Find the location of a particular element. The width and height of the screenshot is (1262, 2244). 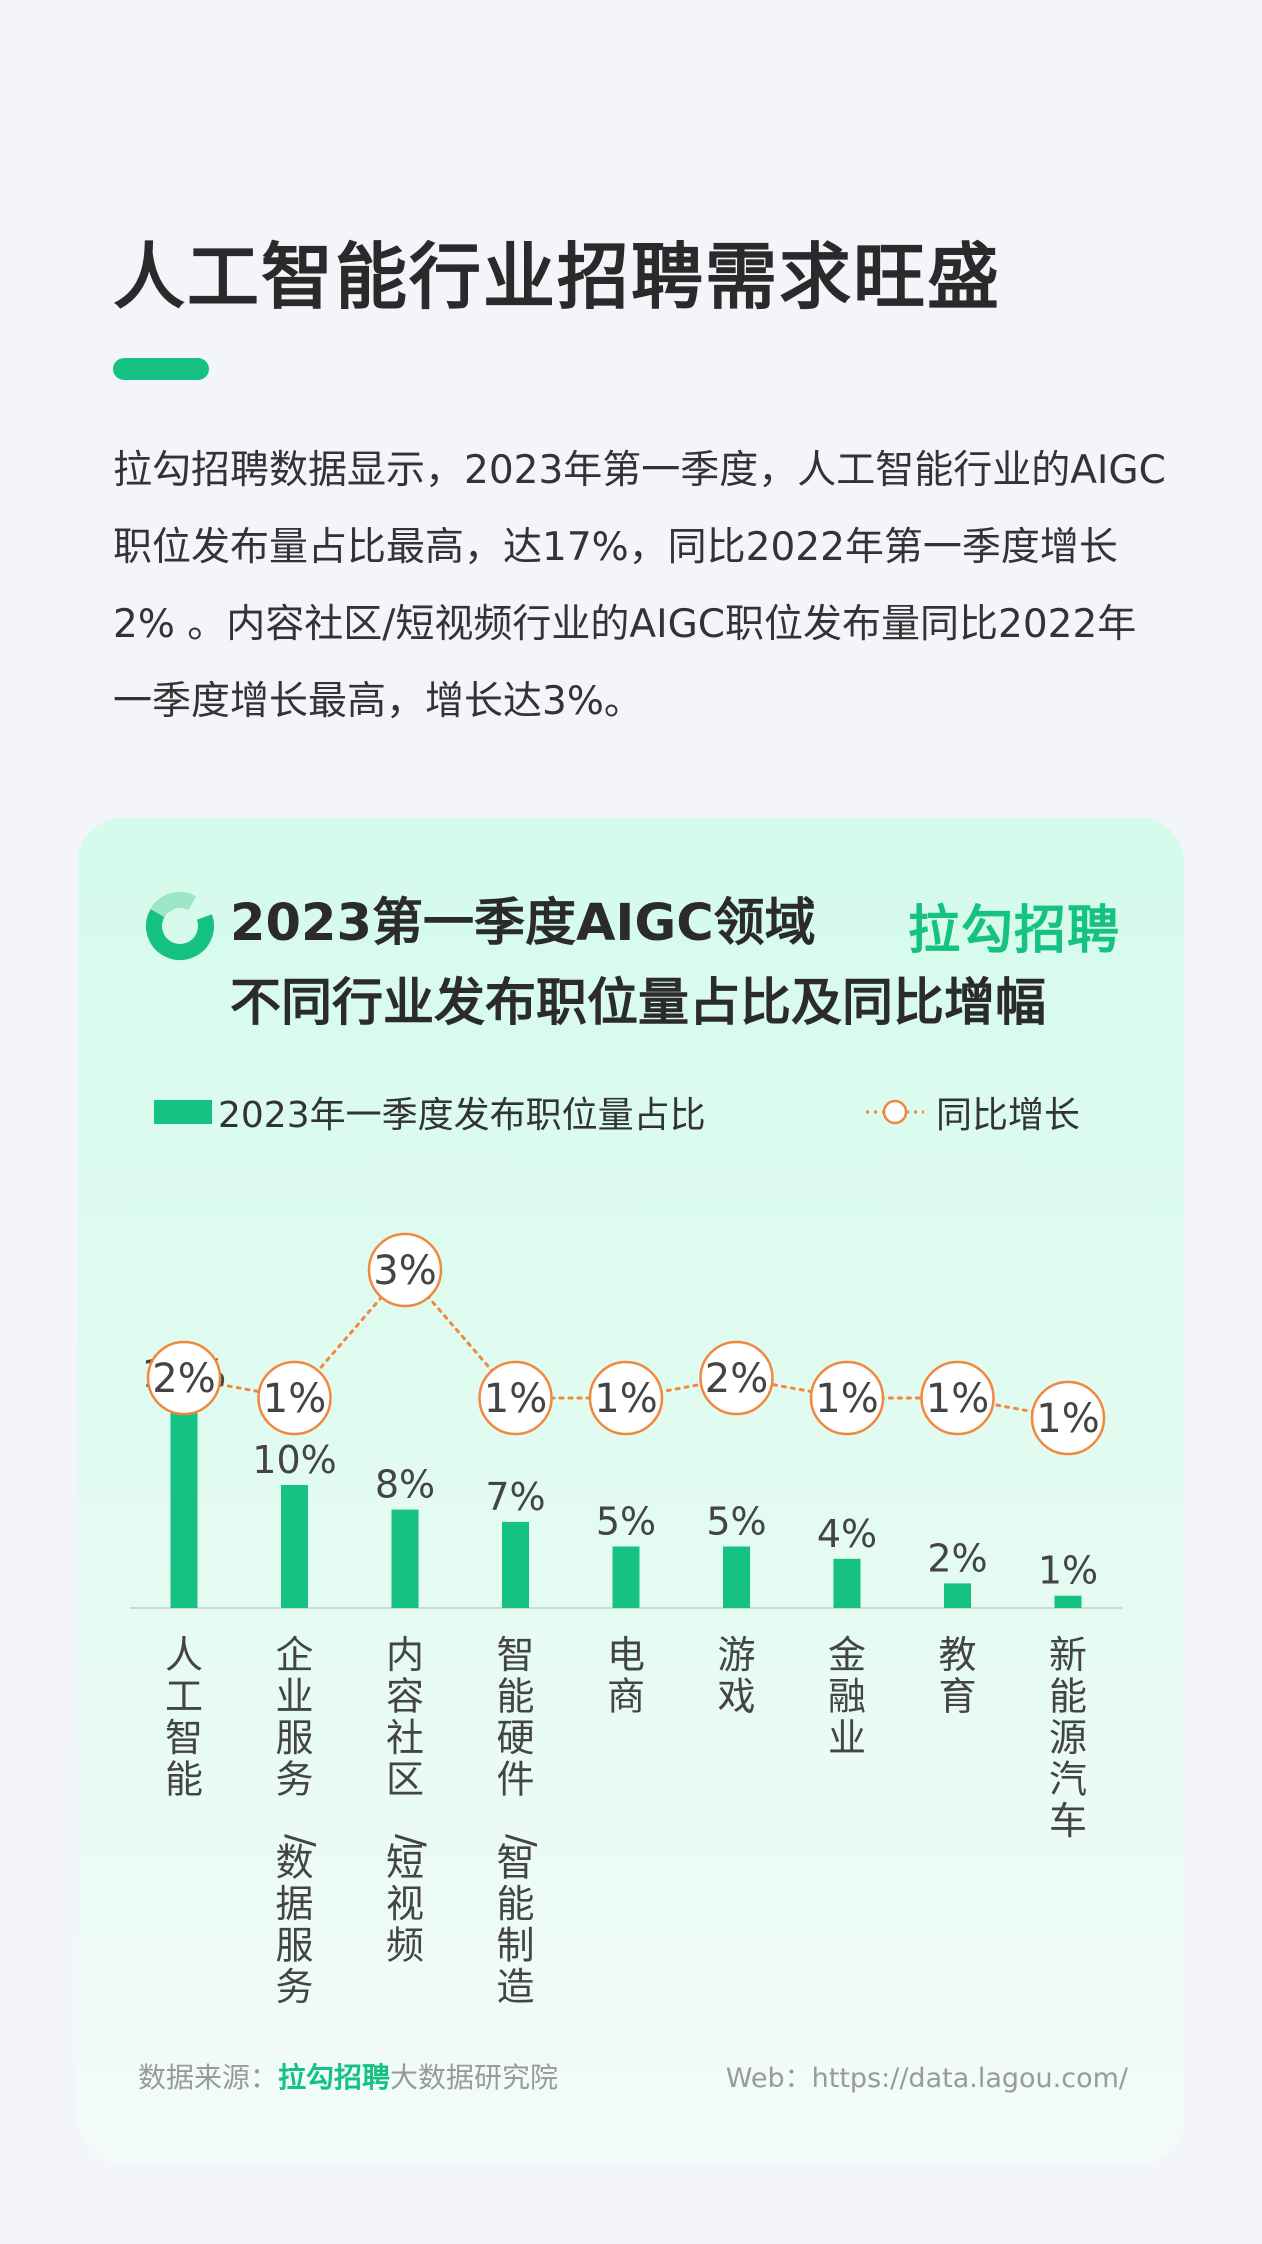

legend-label-line: 同比增长 is located at coordinates (1008, 1115).